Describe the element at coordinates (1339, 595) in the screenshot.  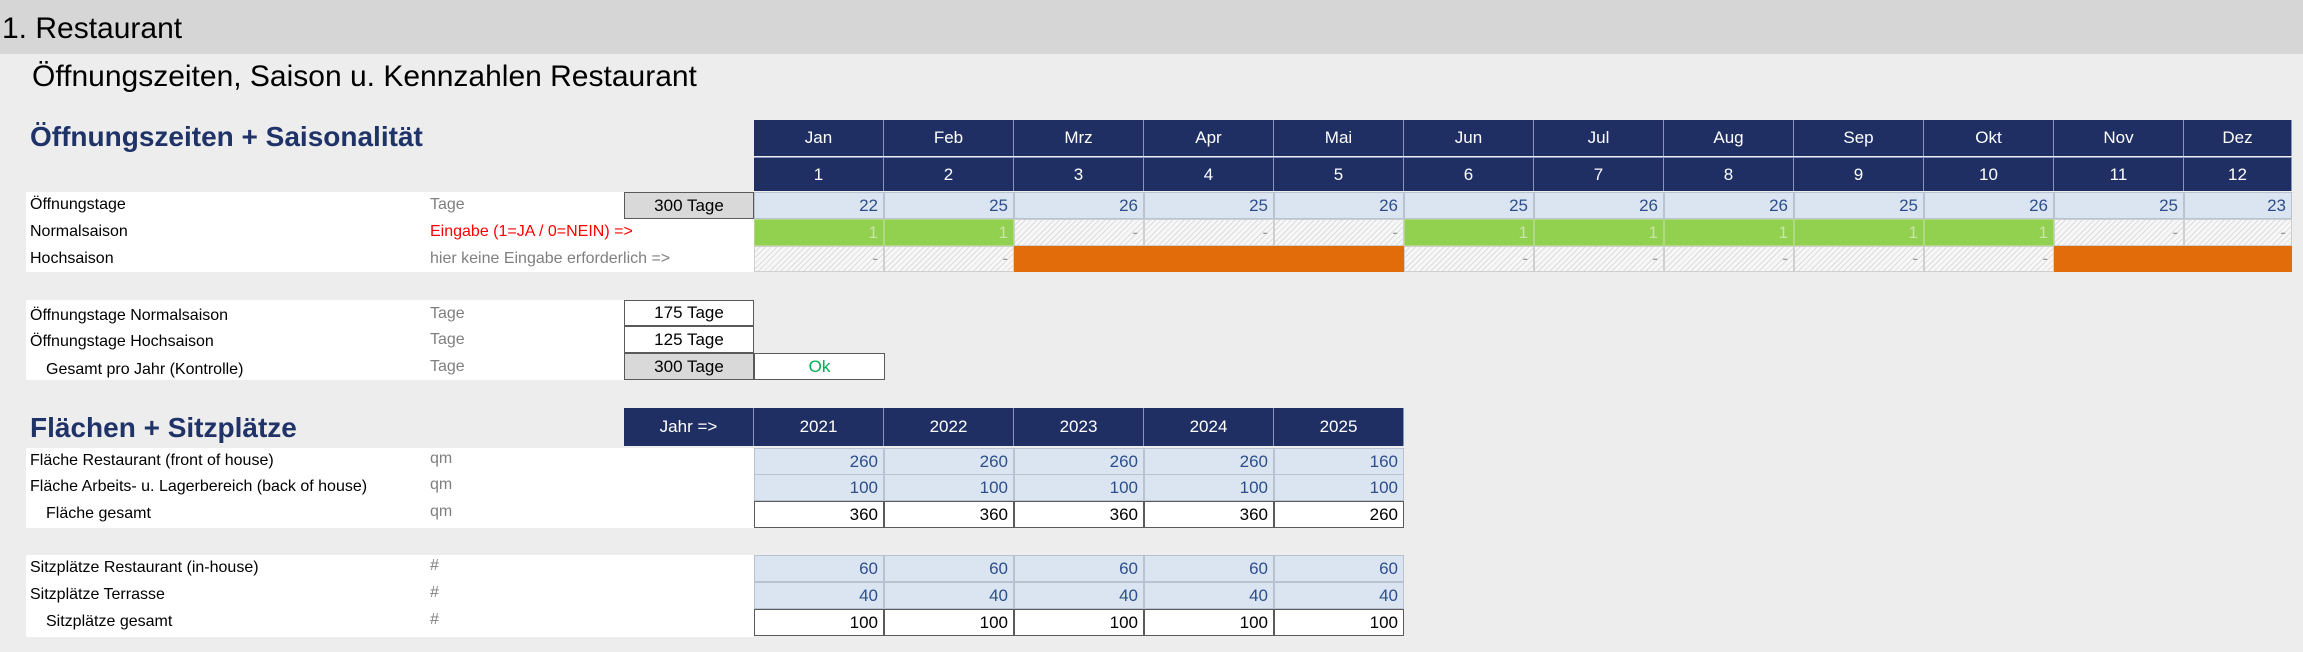
I see `area-cell-5-2025: 40` at that location.